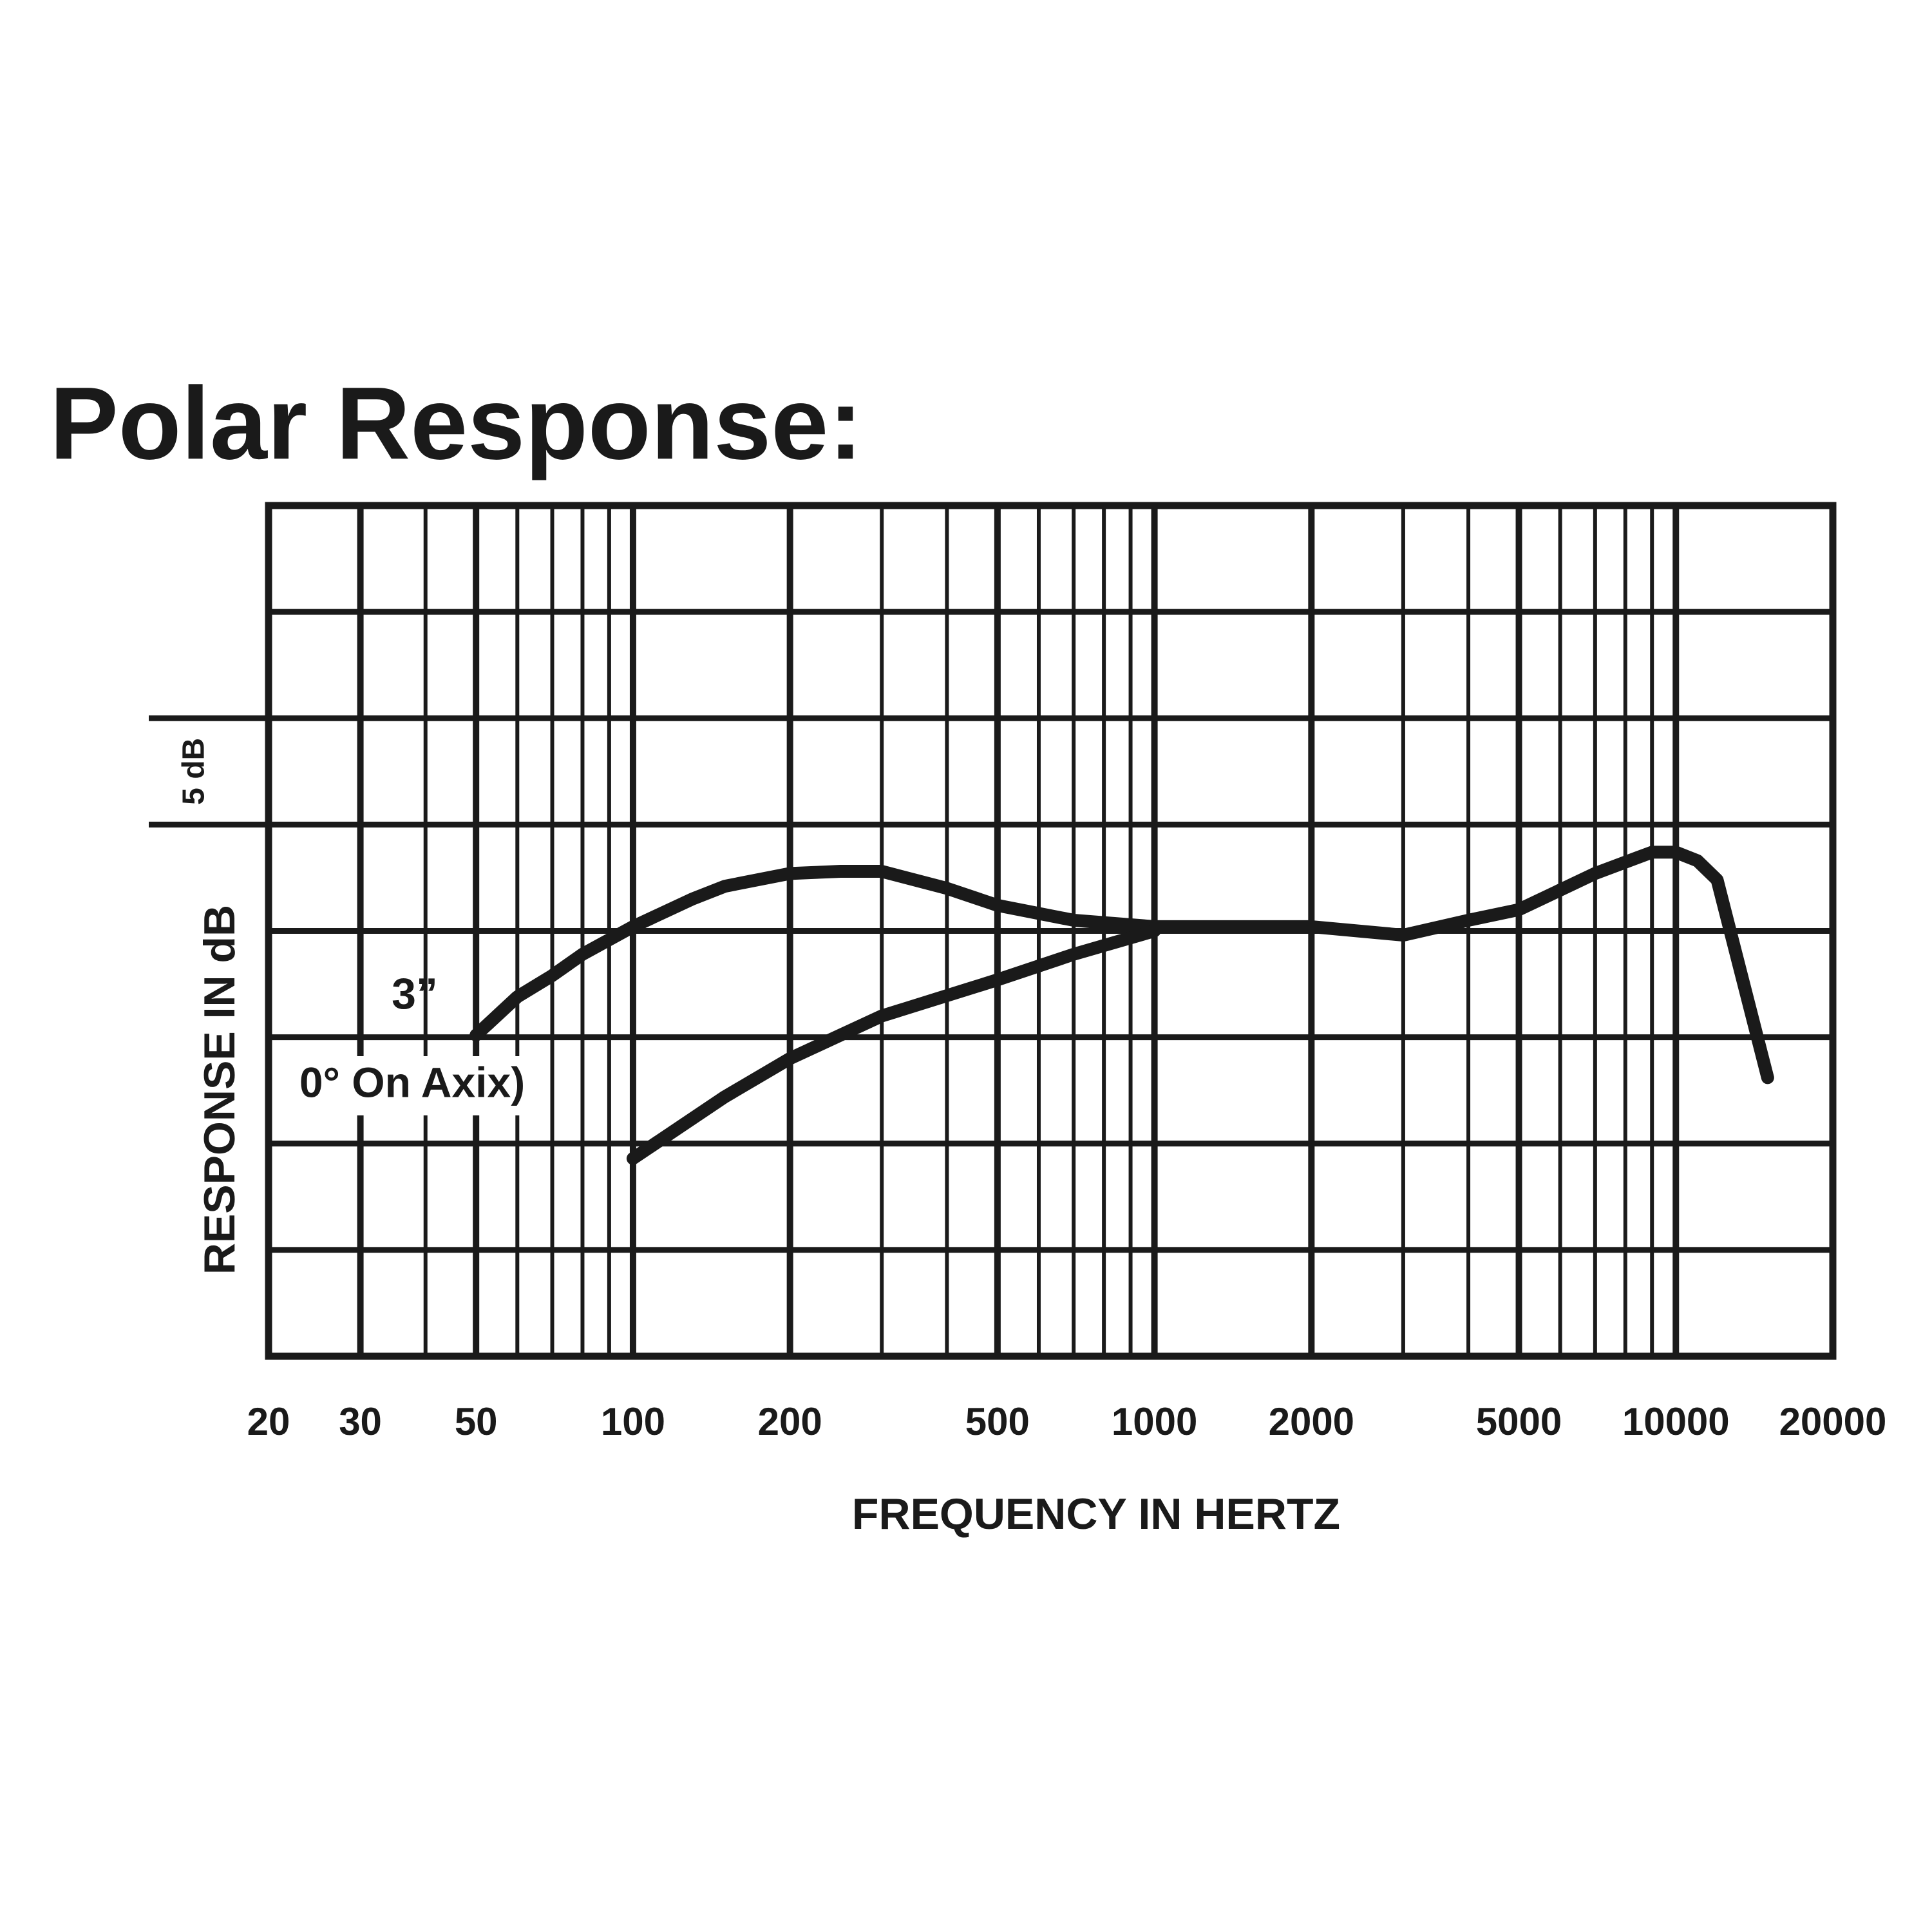 This screenshot has height=1932, width=1932. I want to click on x-tick-label: 2000, so click(1311, 1421).